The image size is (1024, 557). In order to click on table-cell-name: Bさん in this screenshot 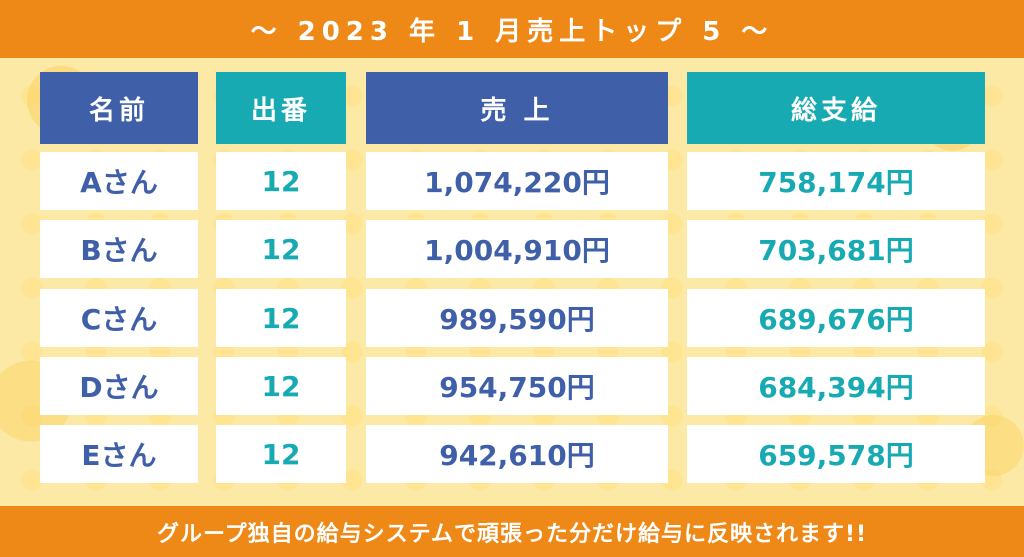, I will do `click(119, 249)`.